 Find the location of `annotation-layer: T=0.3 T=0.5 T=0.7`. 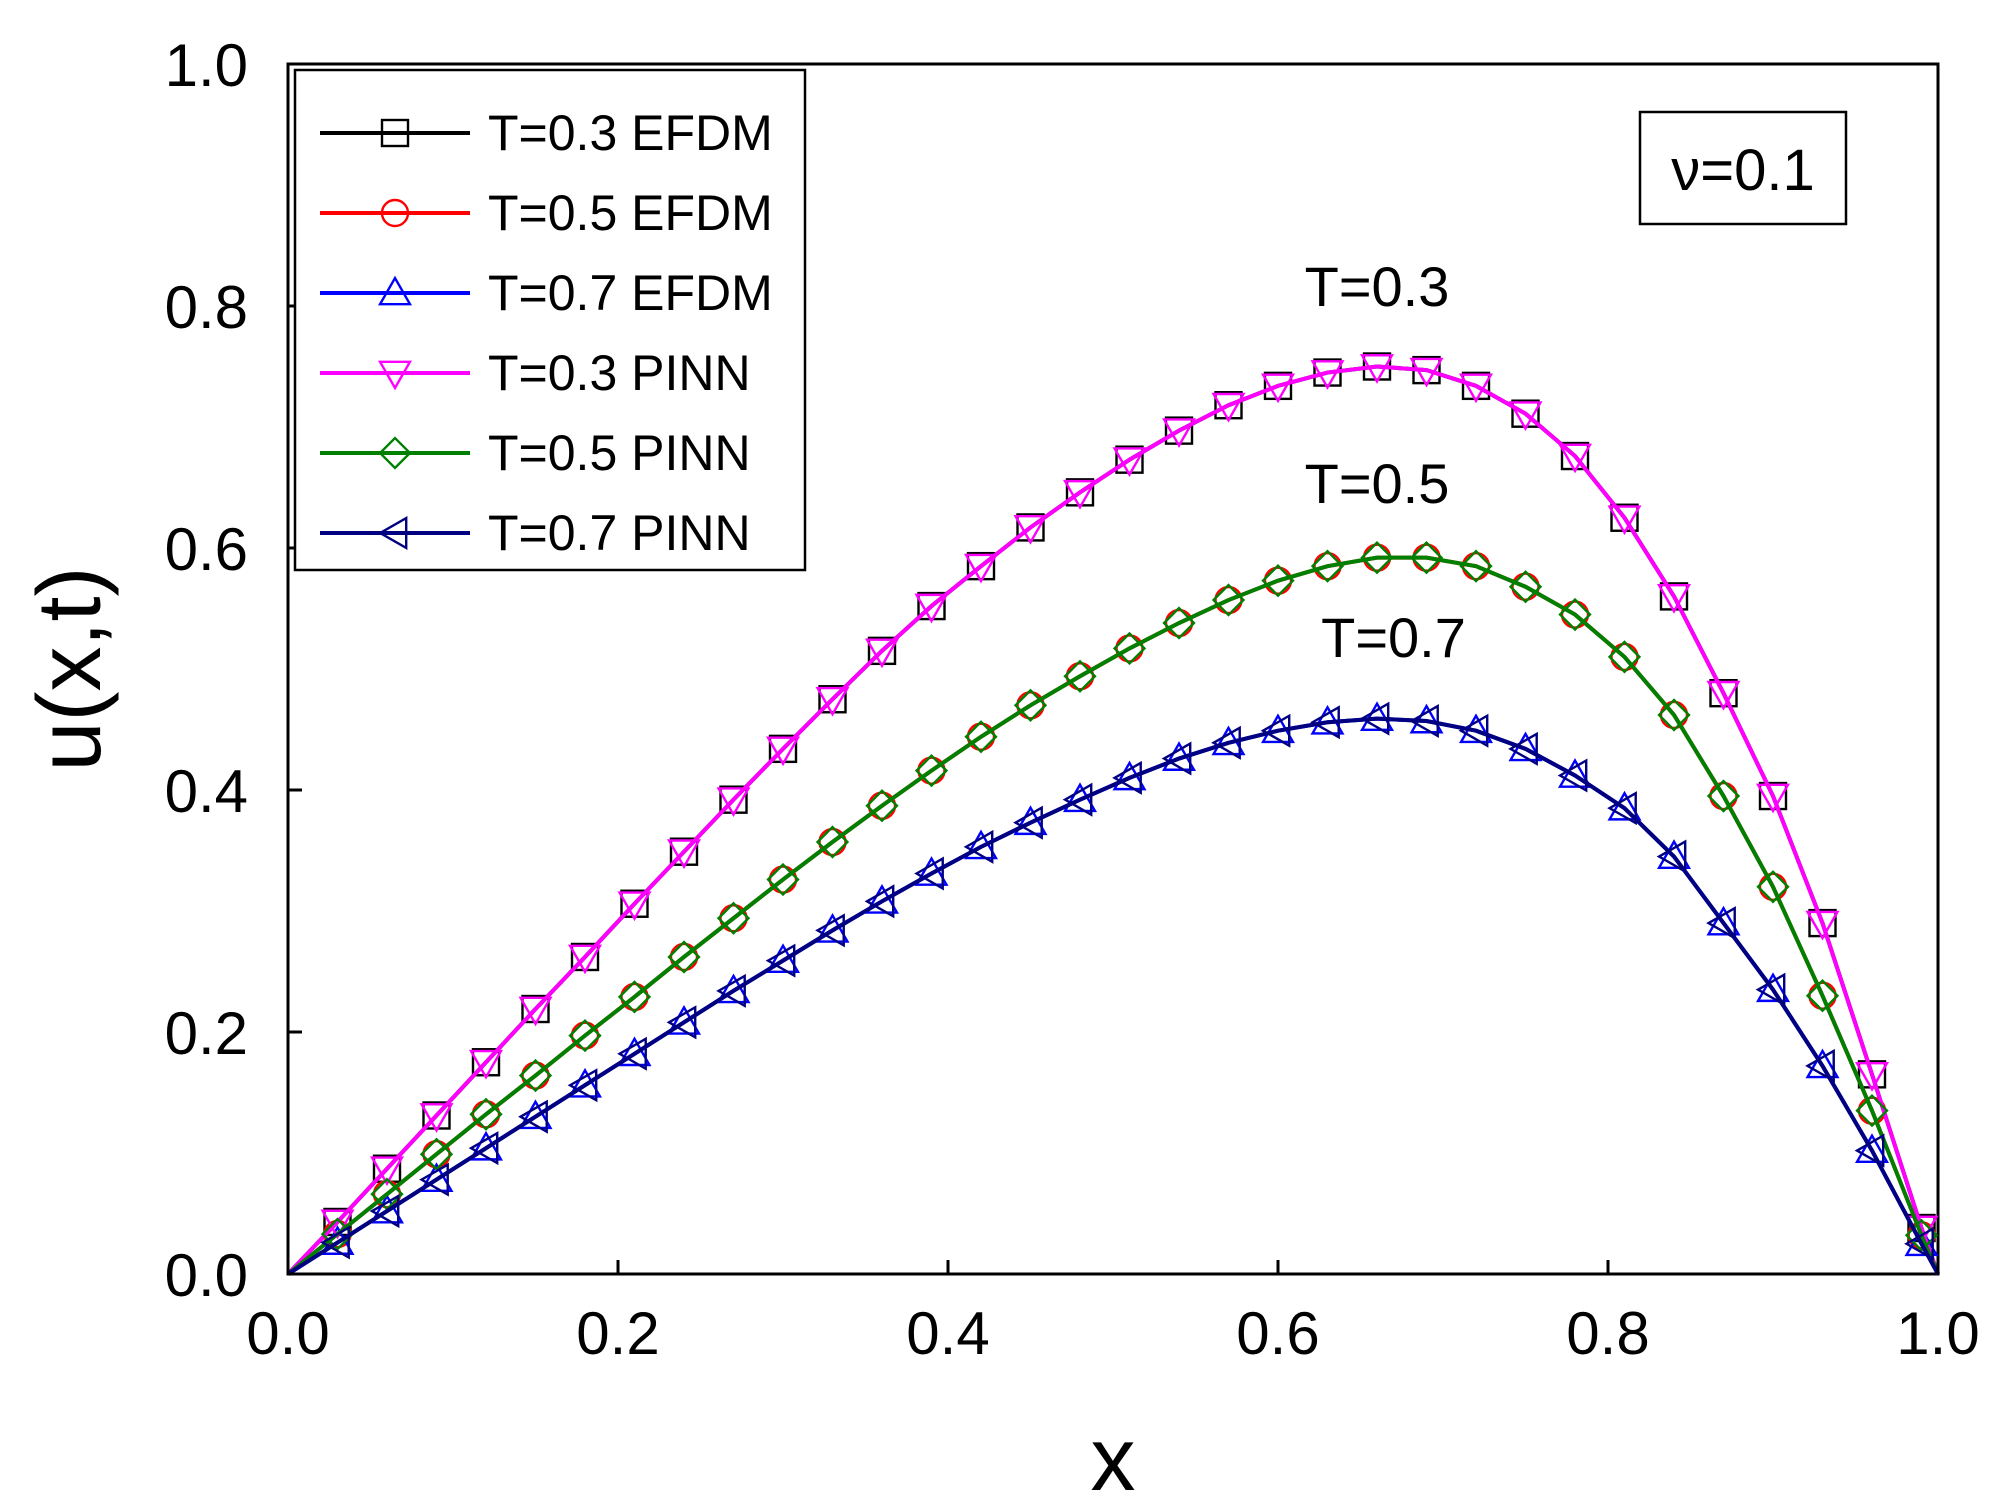

annotation-layer: T=0.3 T=0.5 T=0.7 is located at coordinates (1385, 462).